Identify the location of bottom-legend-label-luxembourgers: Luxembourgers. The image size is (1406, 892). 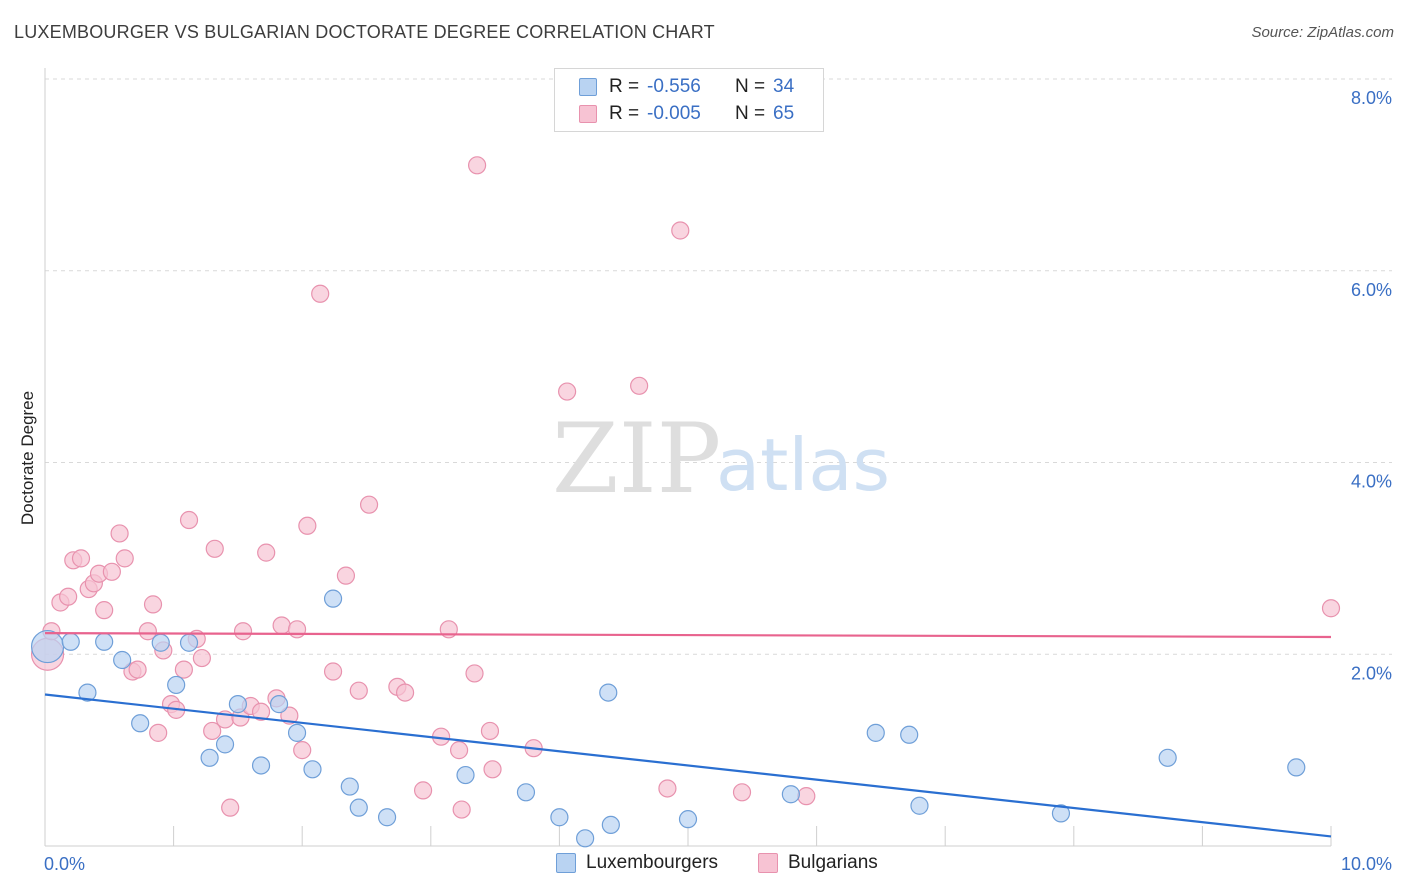
(652, 862).